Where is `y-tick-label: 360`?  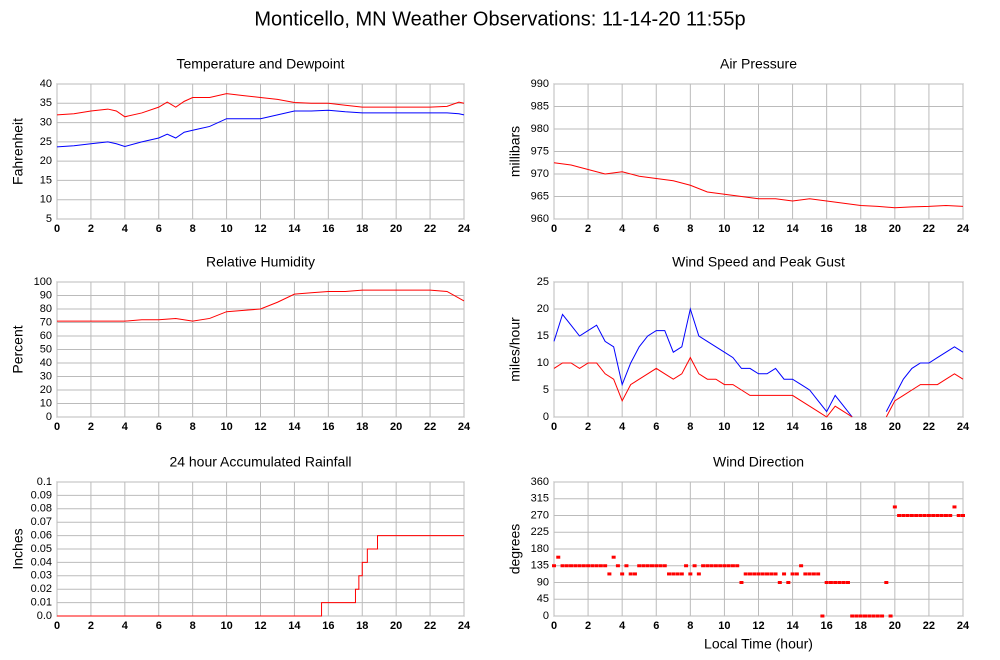
y-tick-label: 360 is located at coordinates (540, 482).